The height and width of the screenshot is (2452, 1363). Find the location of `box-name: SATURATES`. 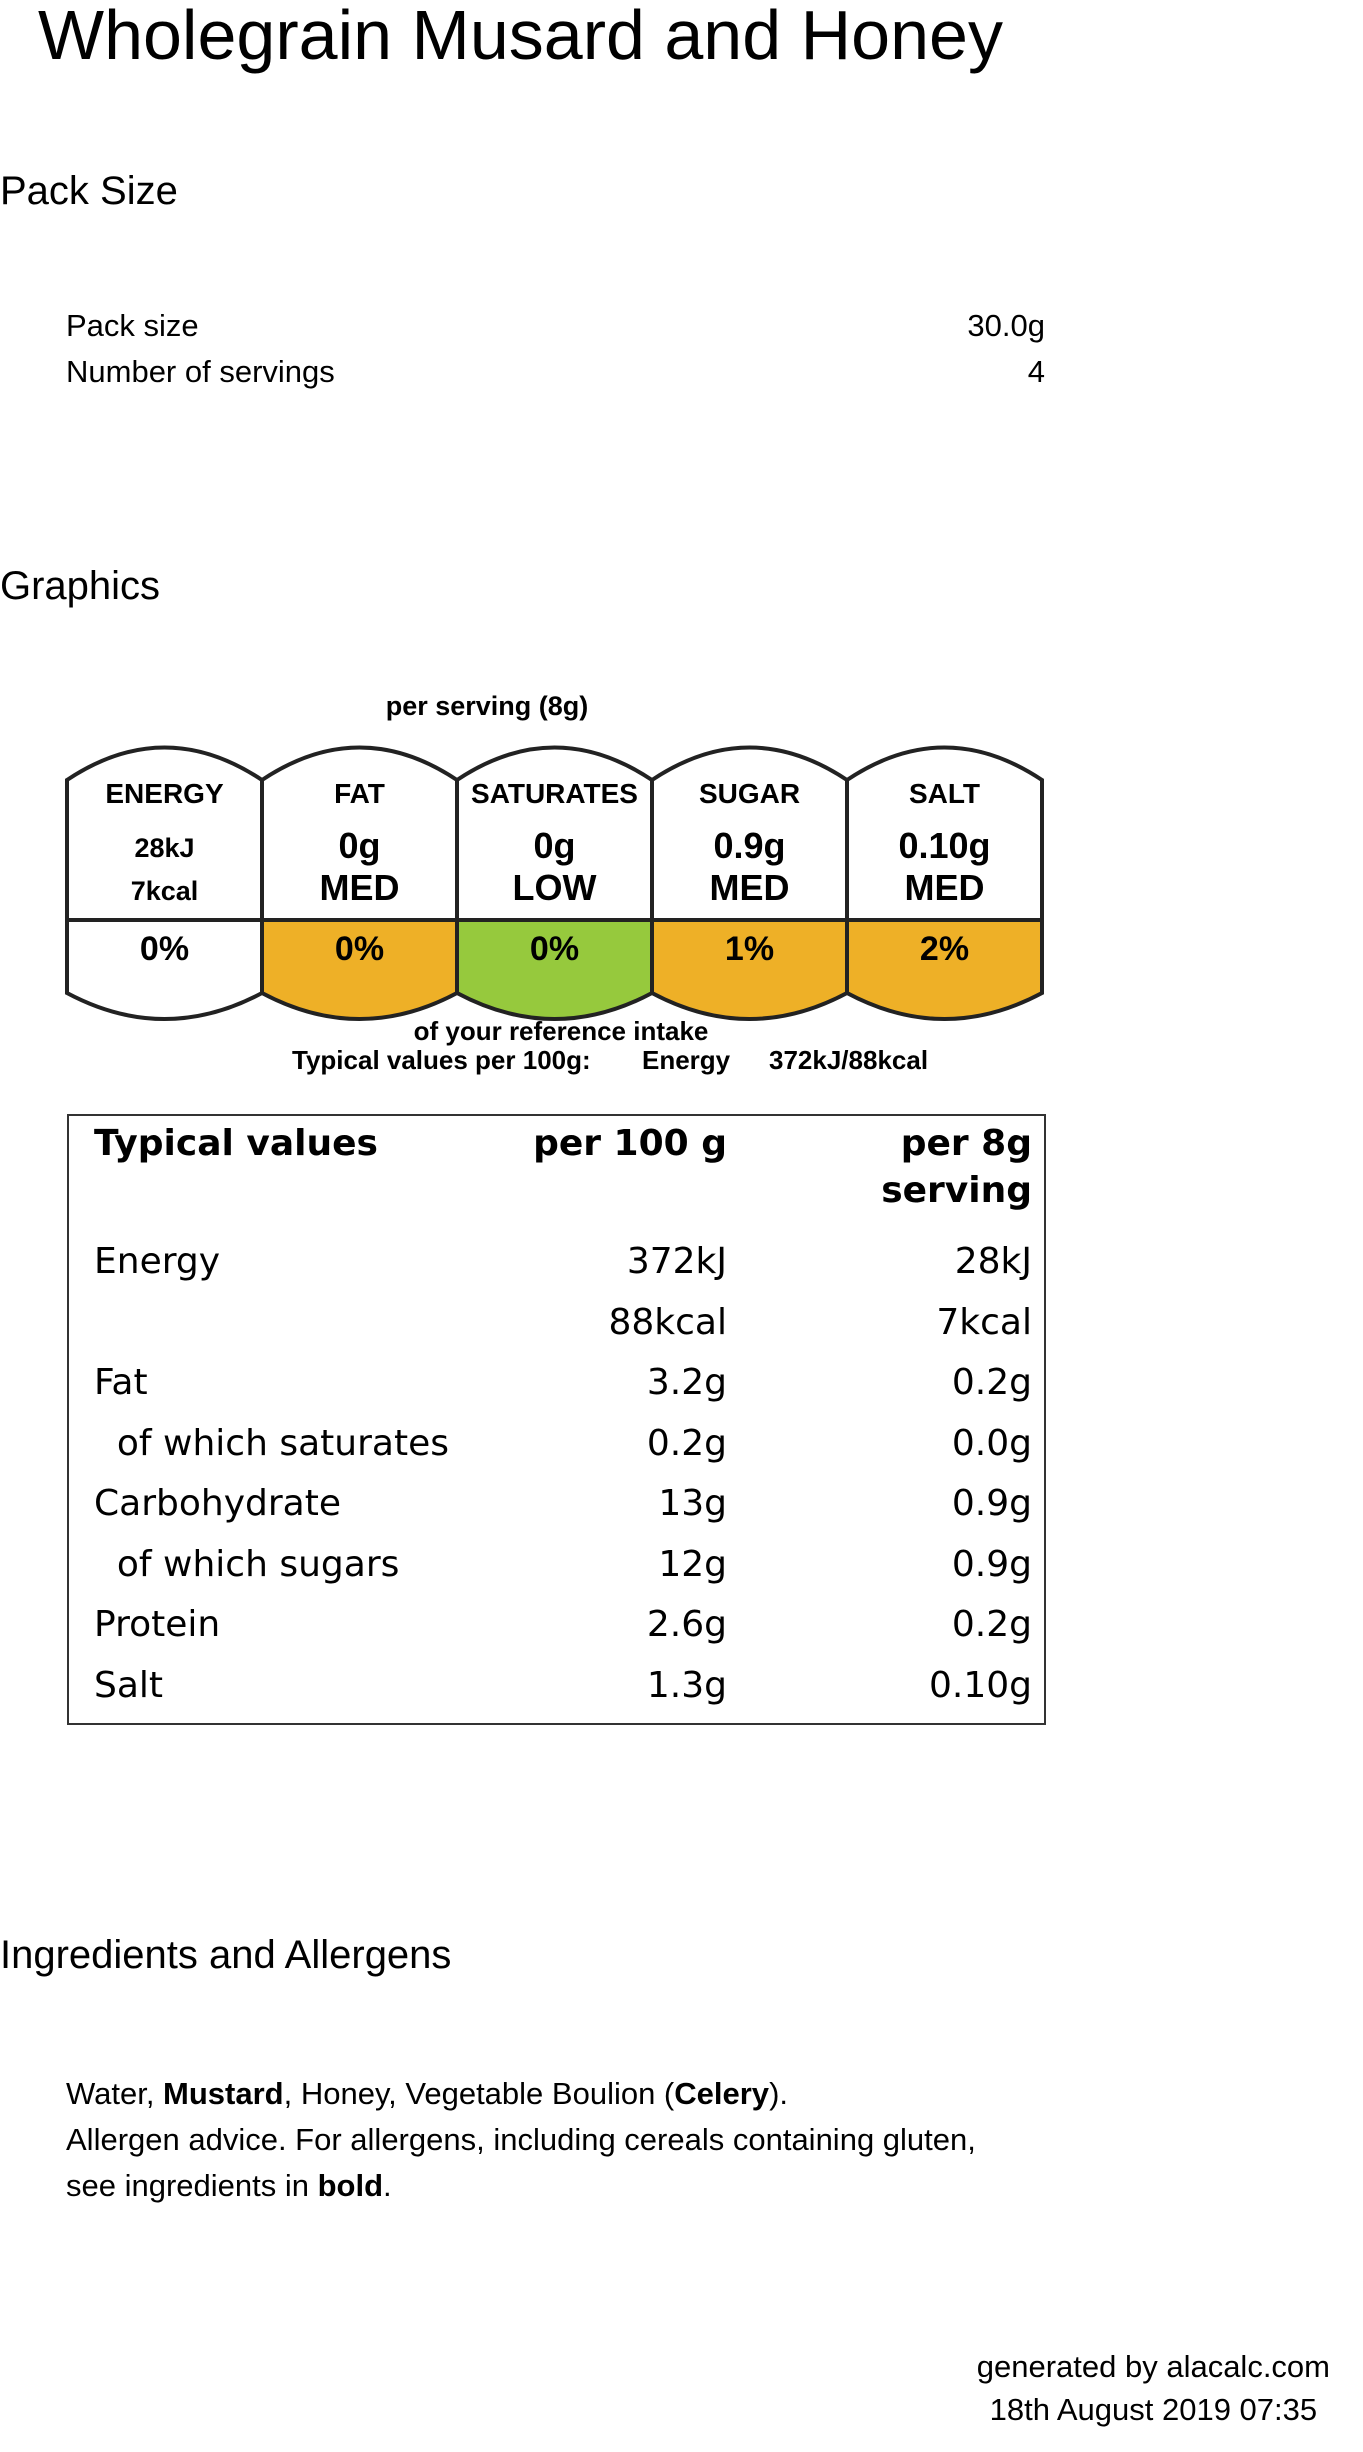

box-name: SATURATES is located at coordinates (554, 793).